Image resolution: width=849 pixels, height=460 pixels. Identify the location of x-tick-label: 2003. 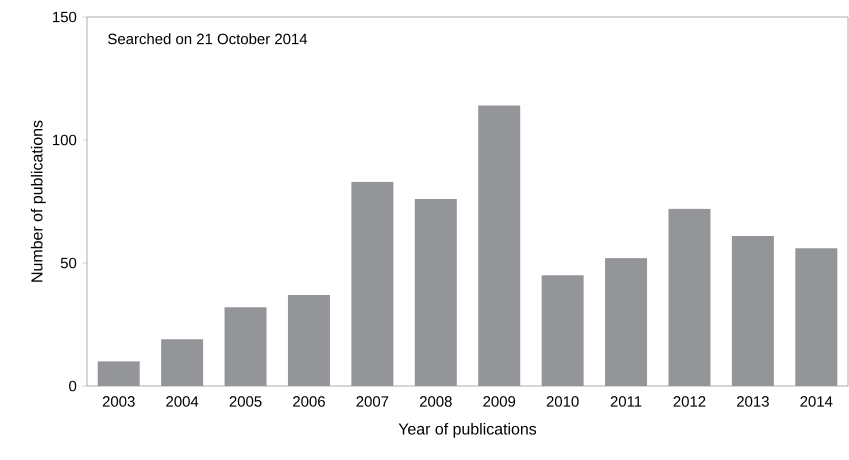
(118, 401).